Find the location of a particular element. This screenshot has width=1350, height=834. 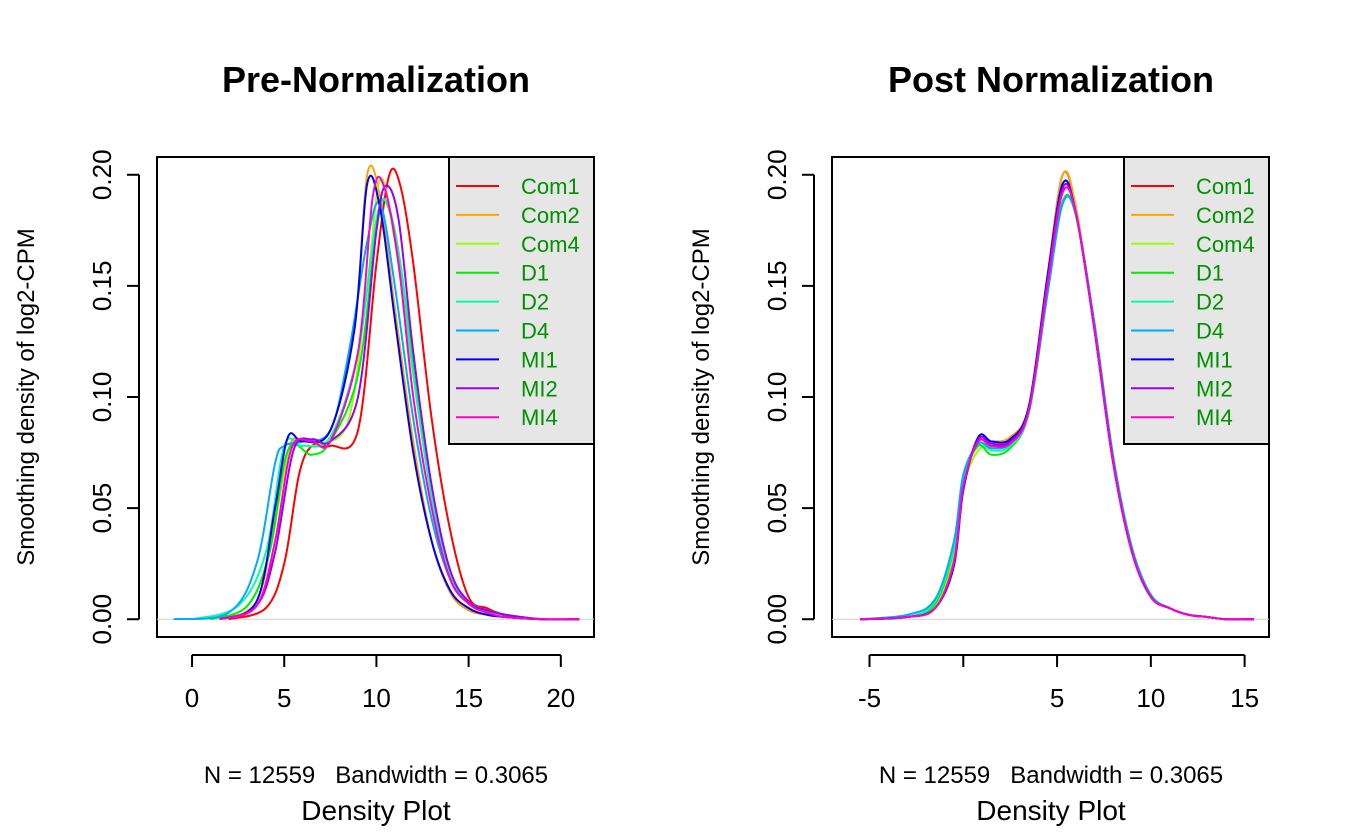

series-line-mi4 is located at coordinates (399, 398).